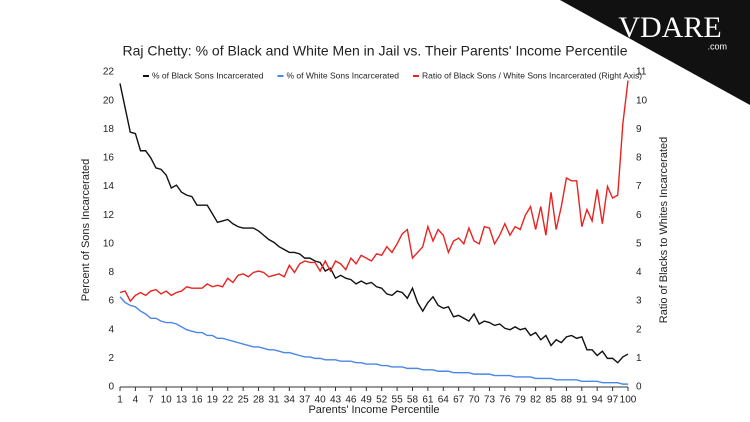 This screenshot has height=422, width=750. Describe the element at coordinates (109, 129) in the screenshot. I see `y-tick-label: 18` at that location.